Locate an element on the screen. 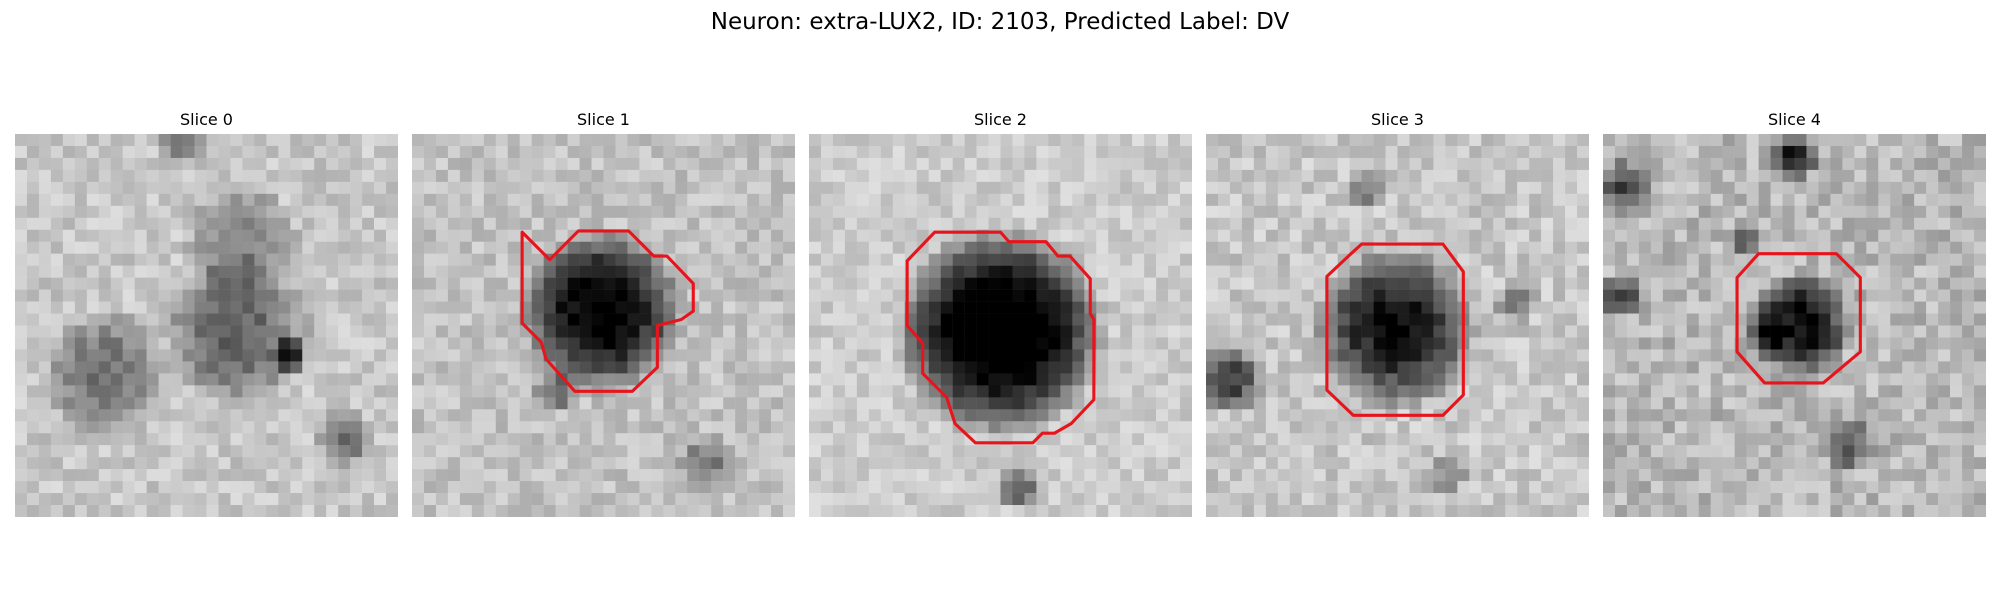 The image size is (2000, 600). slice-title: Slice 0 is located at coordinates (206, 119).